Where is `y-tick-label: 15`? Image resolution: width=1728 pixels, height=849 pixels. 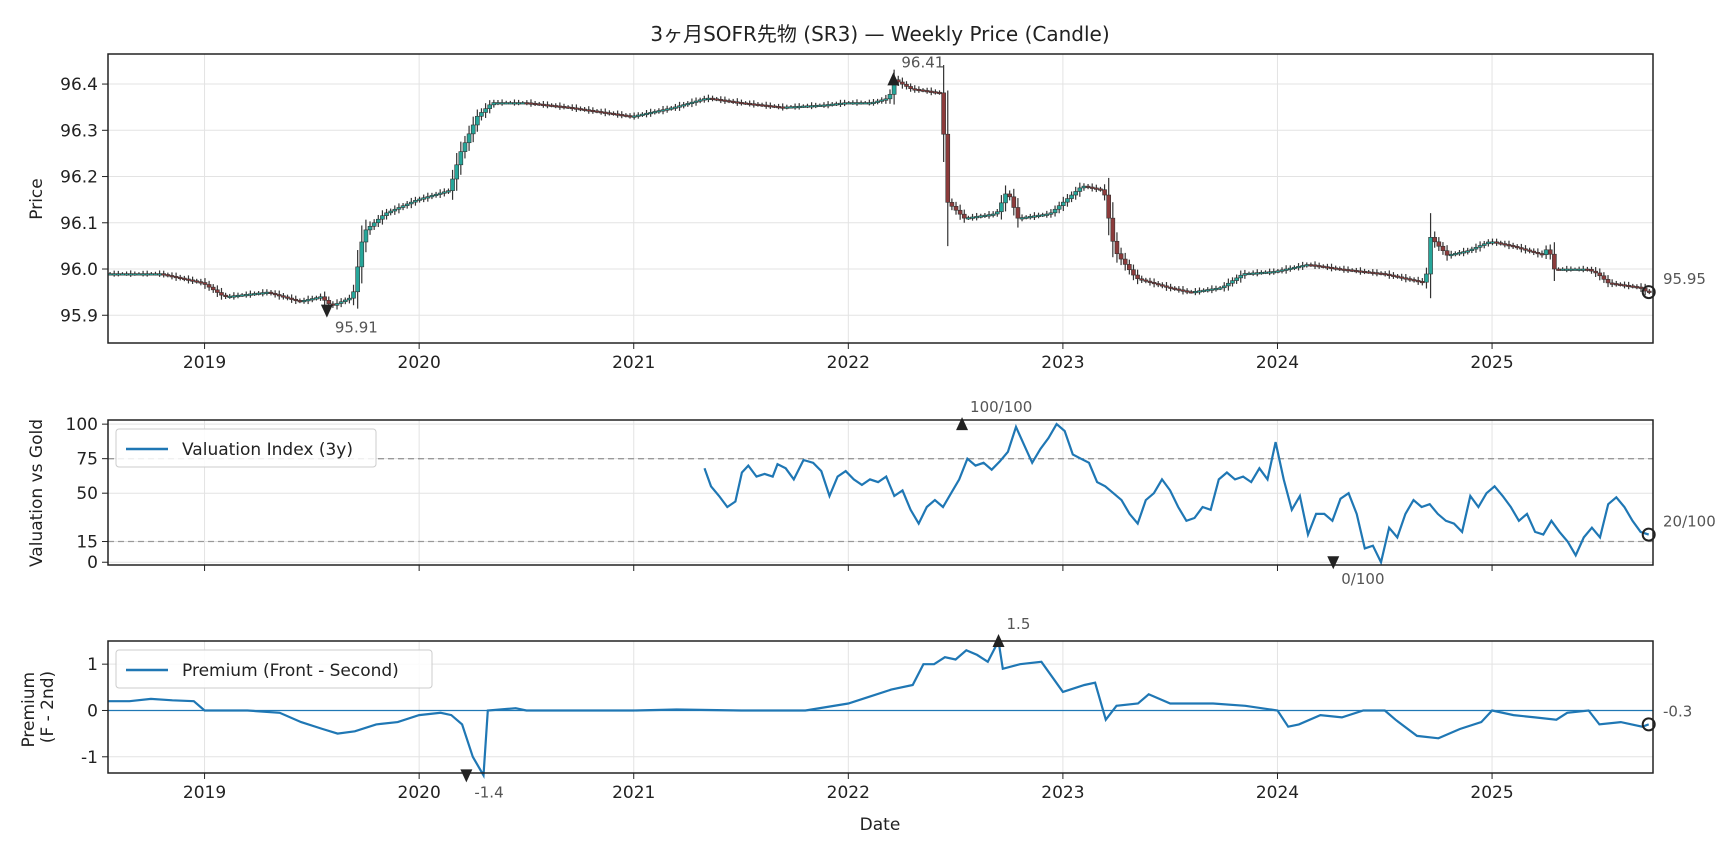
y-tick-label: 15 is located at coordinates (87, 543).